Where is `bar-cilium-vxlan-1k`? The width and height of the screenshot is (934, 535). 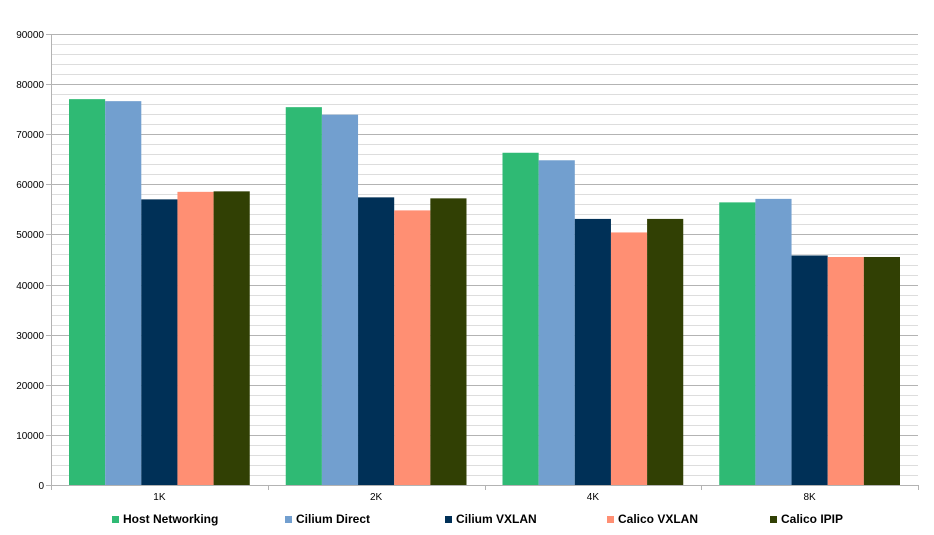
bar-cilium-vxlan-1k is located at coordinates (159, 342).